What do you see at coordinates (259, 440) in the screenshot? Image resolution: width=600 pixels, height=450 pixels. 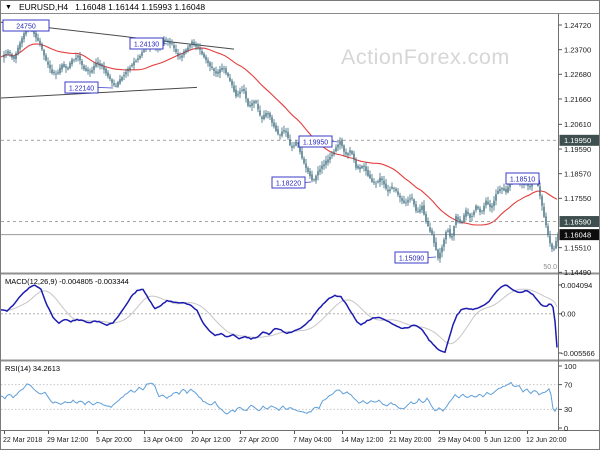 I see `svg-text: 27 Apr 20:00` at bounding box center [259, 440].